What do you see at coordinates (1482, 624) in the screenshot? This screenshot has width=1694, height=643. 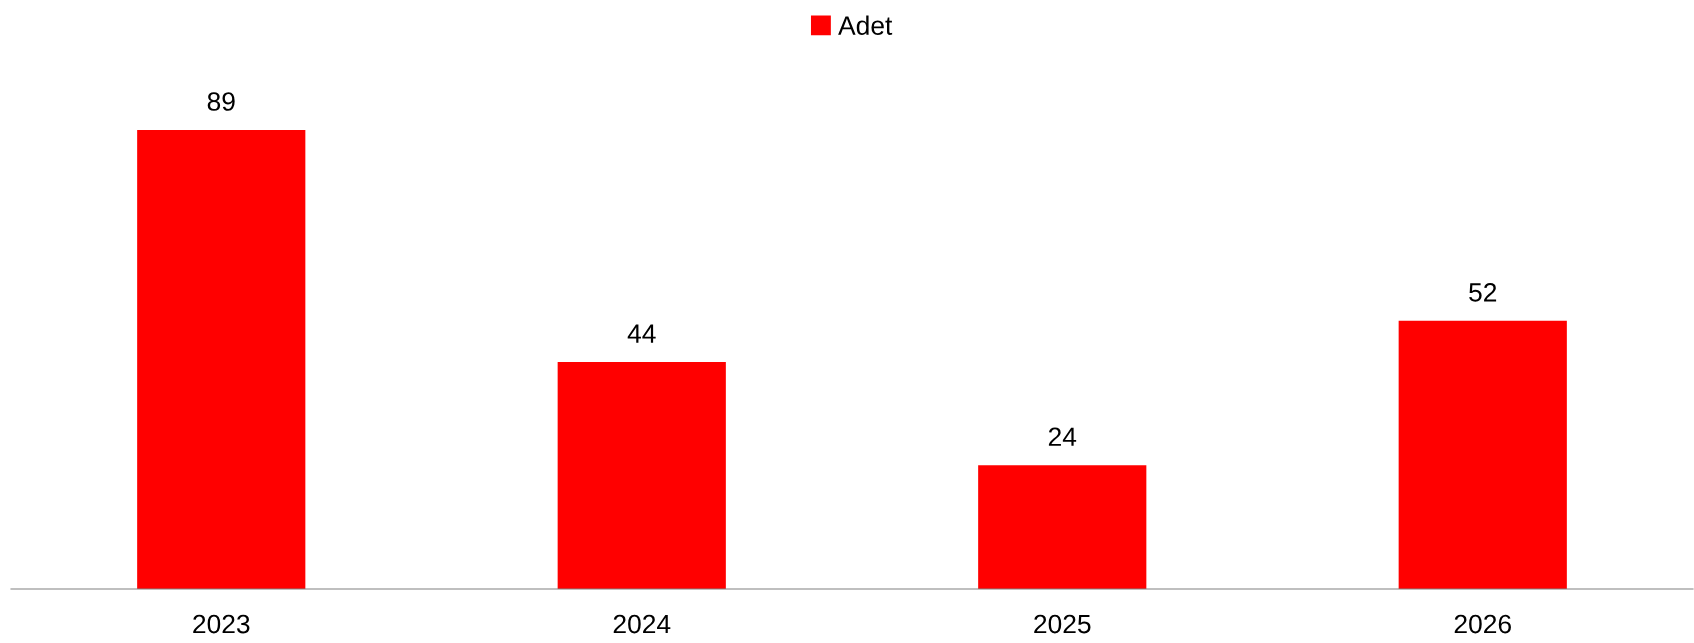 I see `x-tick-label: 2026` at bounding box center [1482, 624].